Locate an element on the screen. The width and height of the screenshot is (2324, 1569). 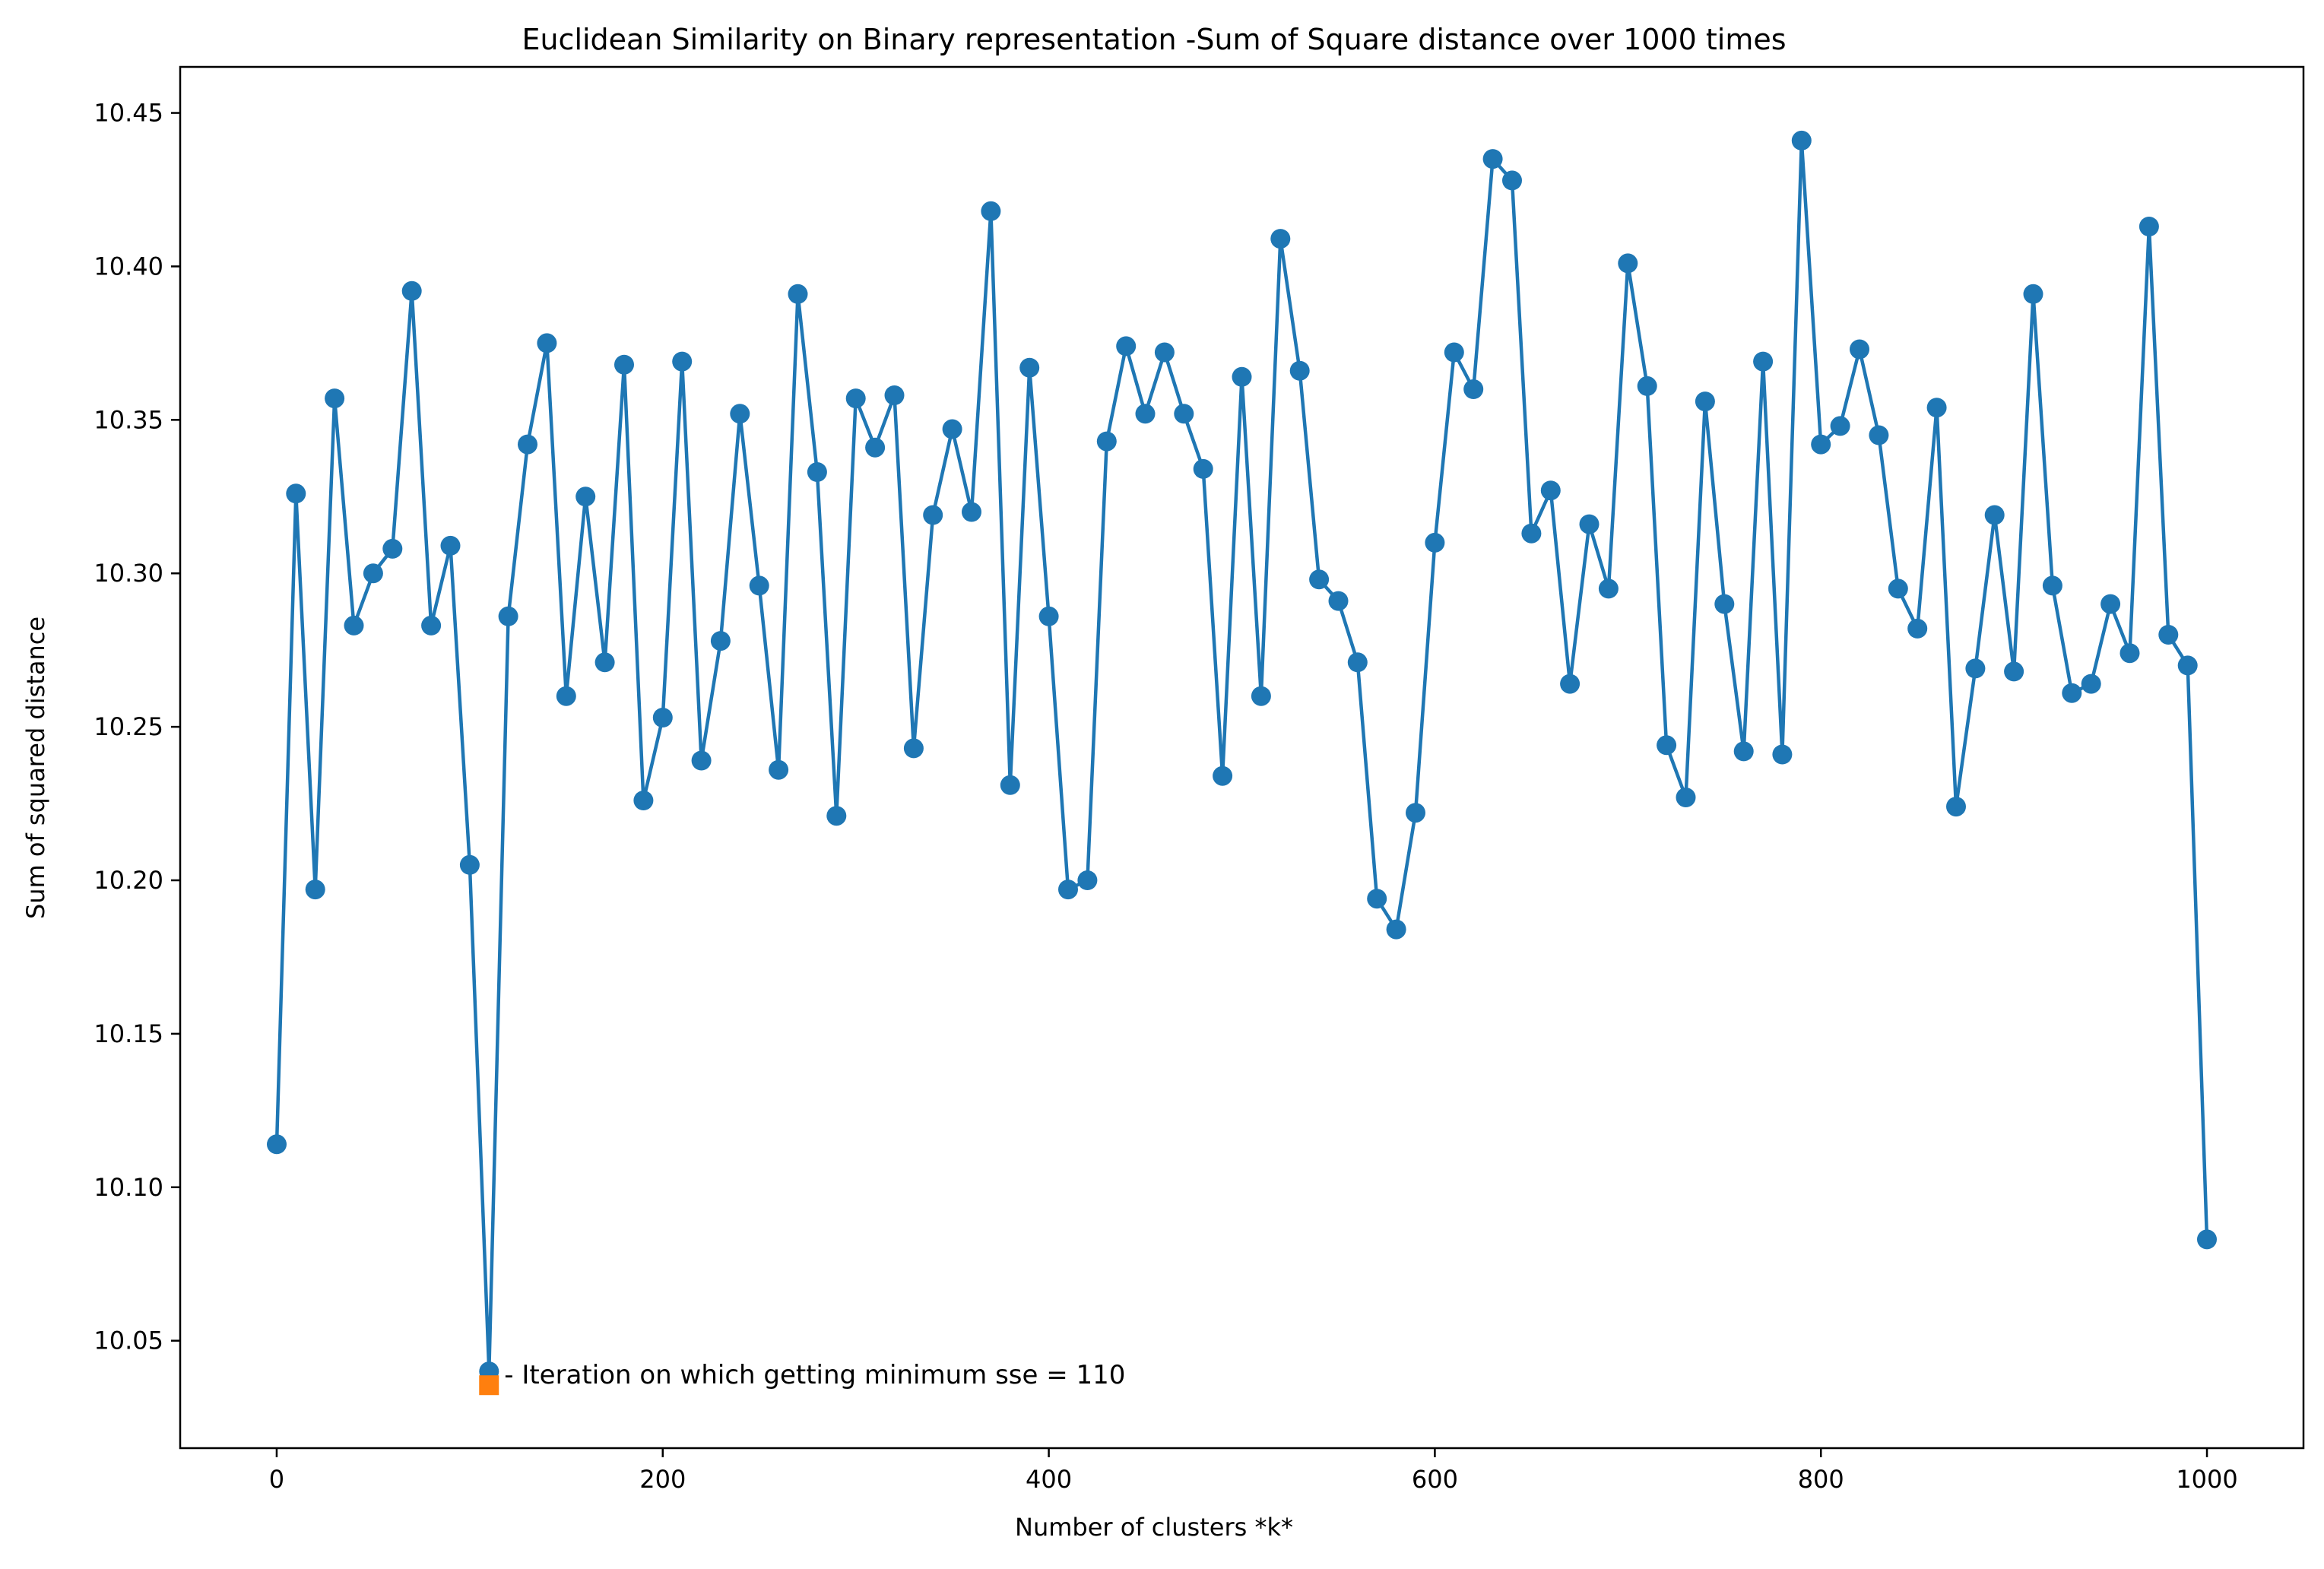
x-tick-label: 800 is located at coordinates (1821, 1480).